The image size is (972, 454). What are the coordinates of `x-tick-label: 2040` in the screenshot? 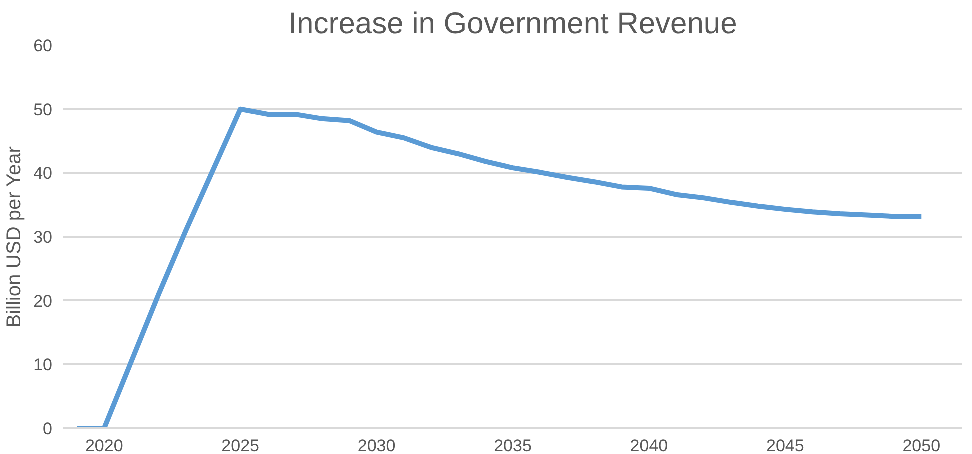 It's located at (649, 445).